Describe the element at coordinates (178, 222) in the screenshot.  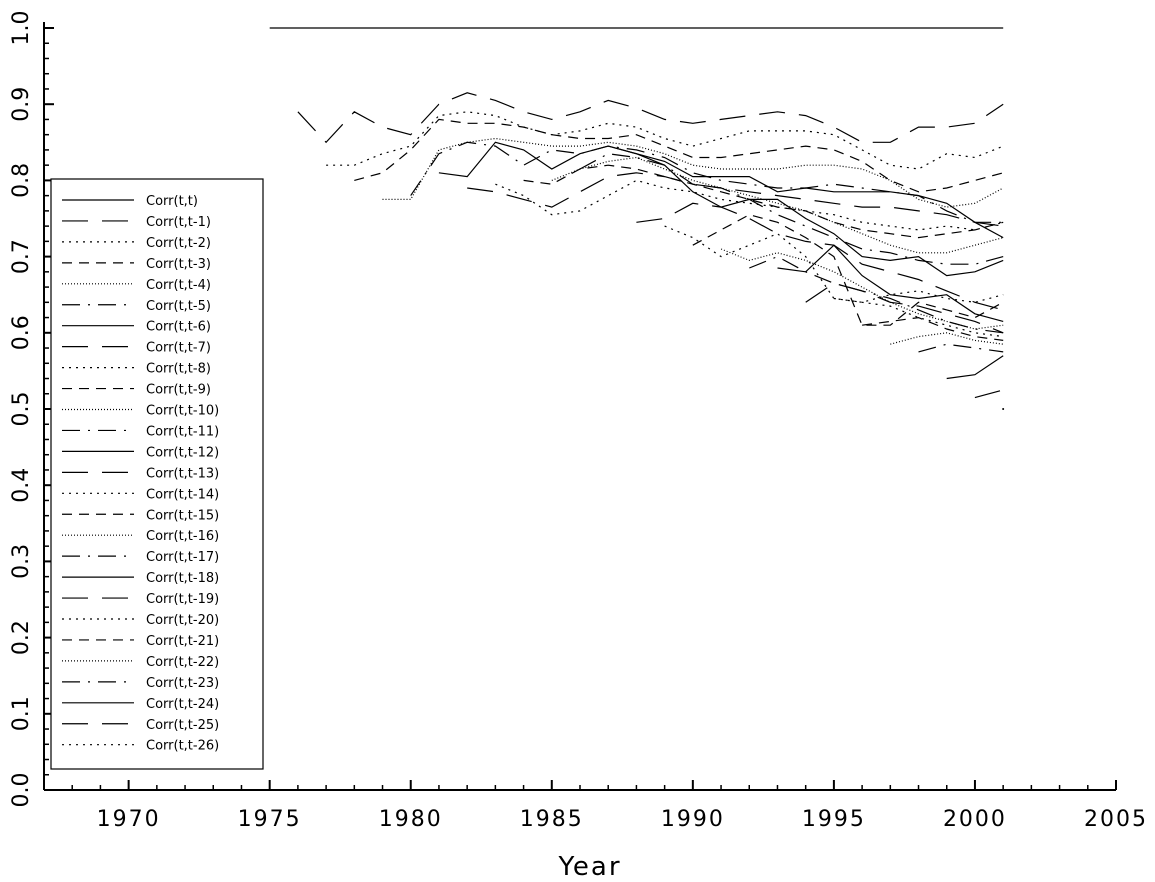
I see `legend-label: Corr(t,t-1)` at that location.